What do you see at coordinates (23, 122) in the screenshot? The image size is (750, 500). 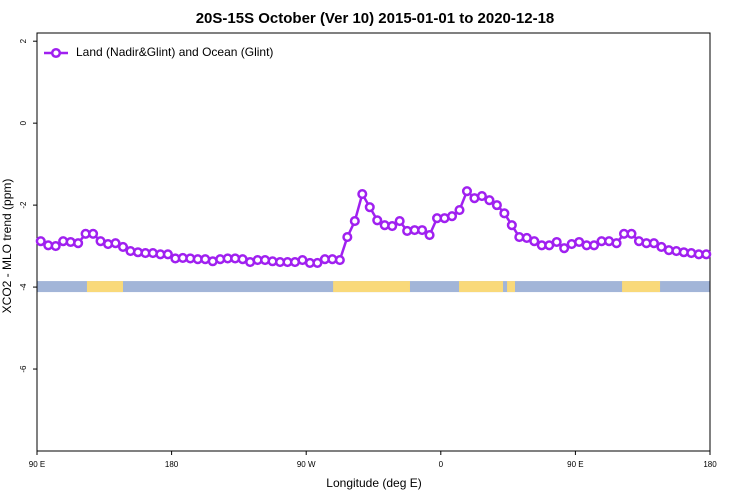 I see `y-tick-label: 0` at bounding box center [23, 122].